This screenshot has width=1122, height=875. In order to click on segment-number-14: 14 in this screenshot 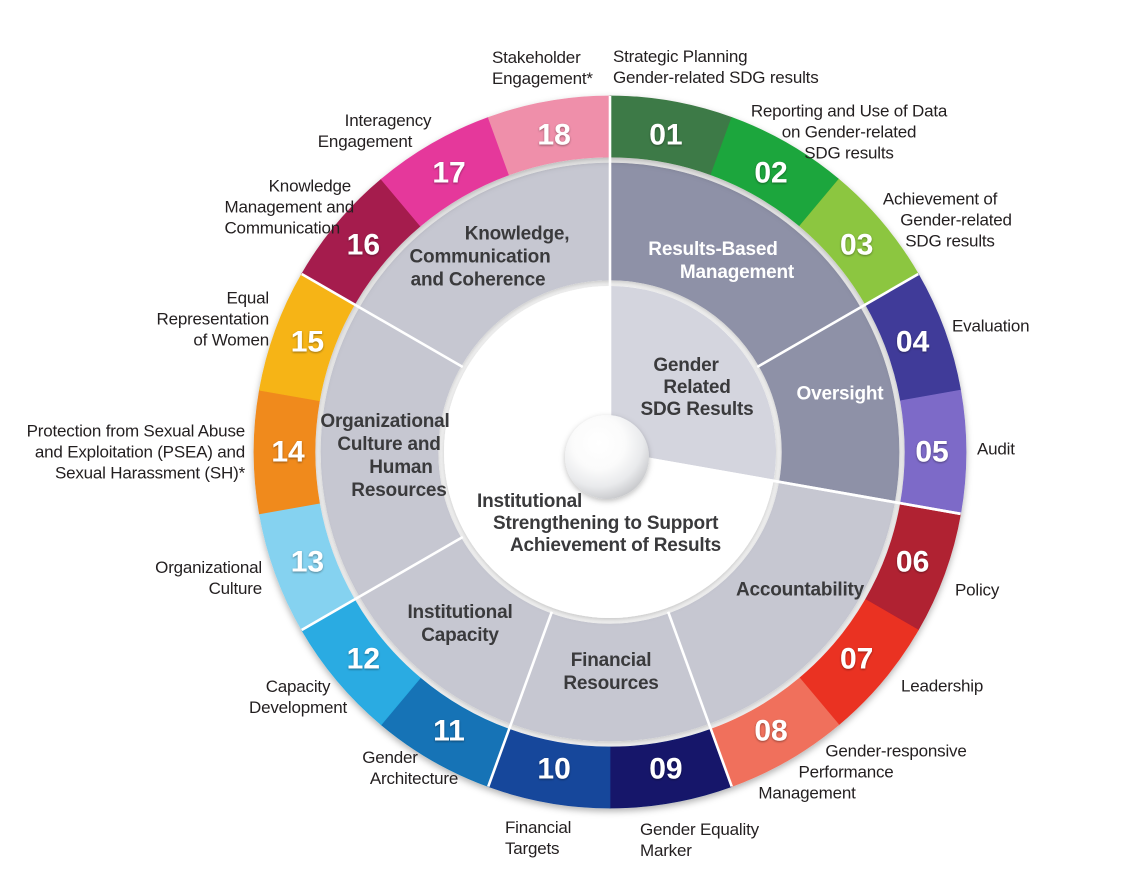, I will do `click(288, 452)`.